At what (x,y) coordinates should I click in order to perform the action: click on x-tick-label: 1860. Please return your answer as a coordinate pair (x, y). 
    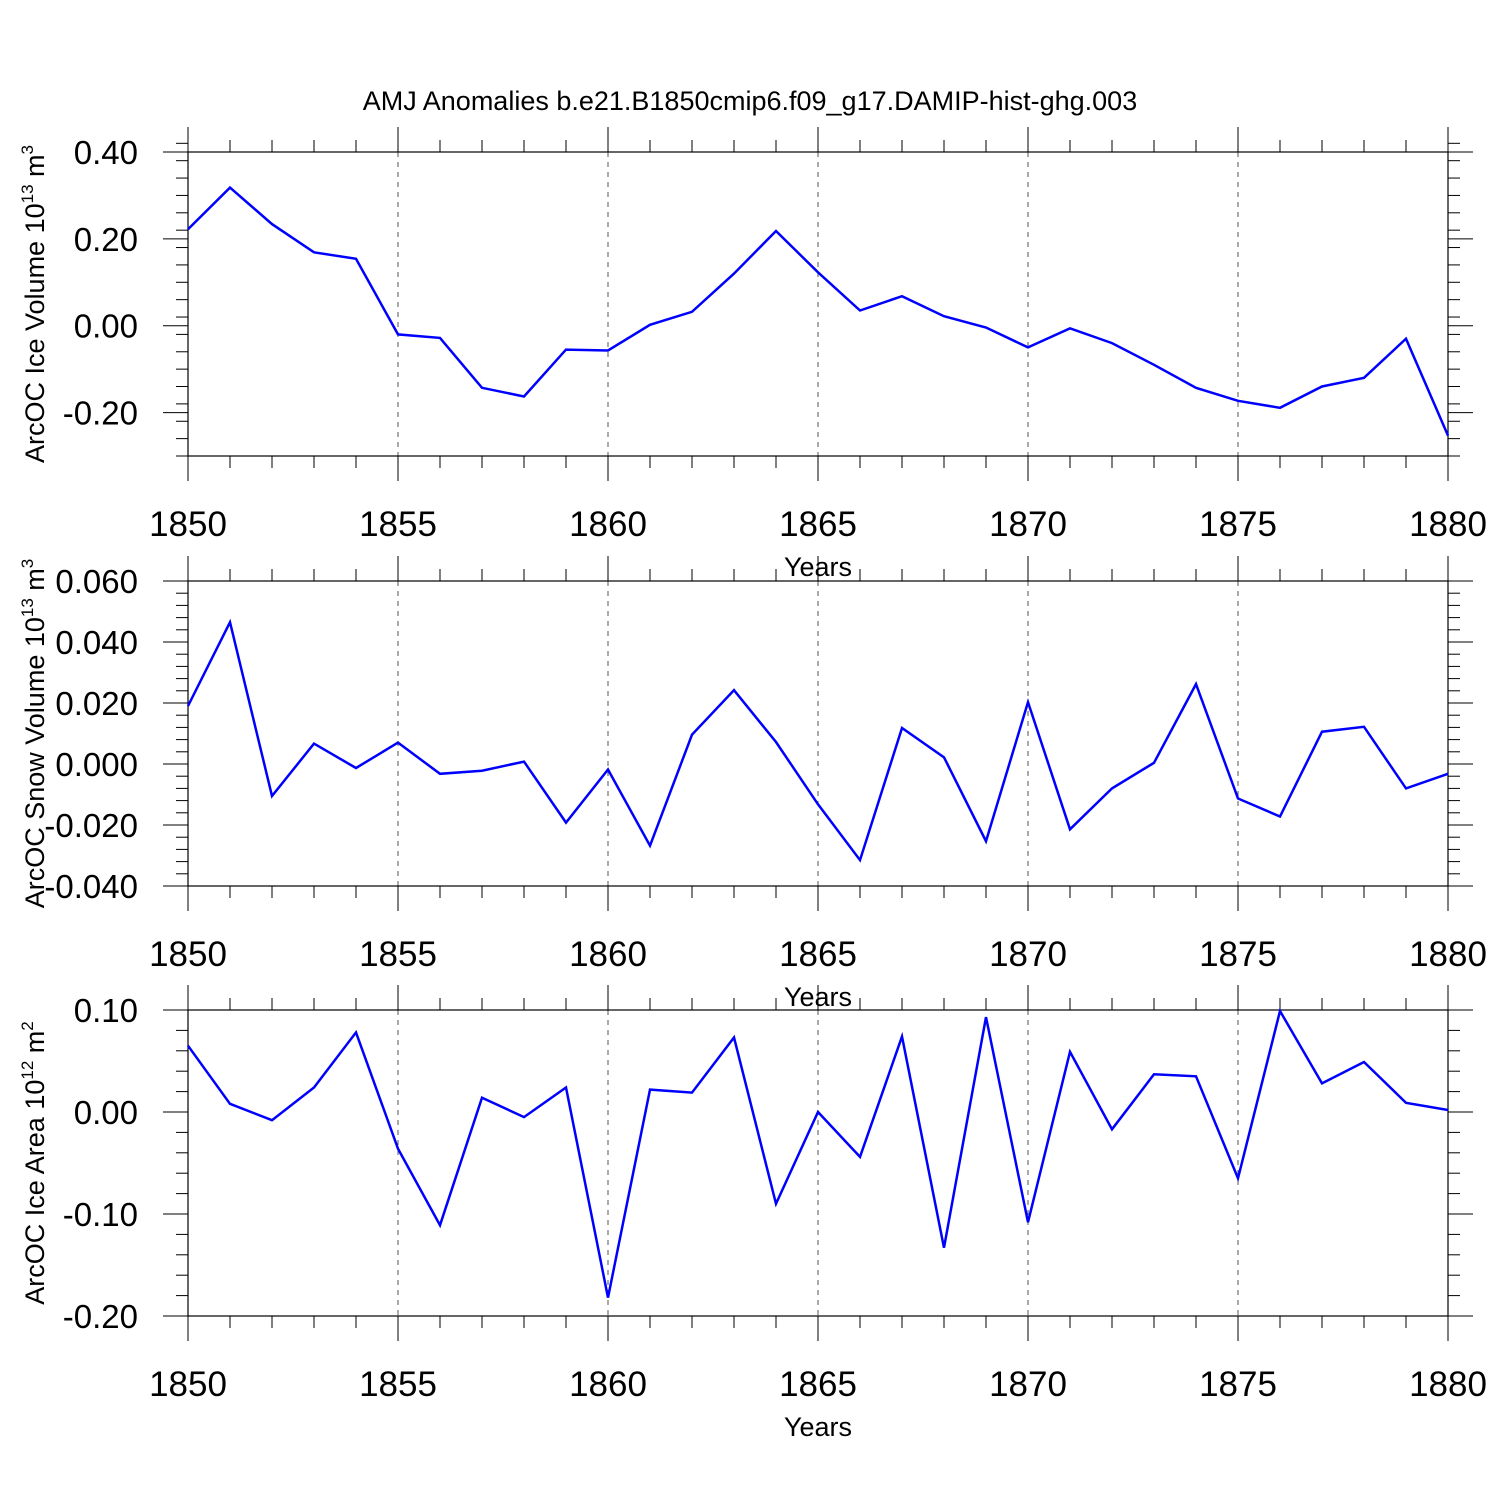
    Looking at the image, I should click on (608, 954).